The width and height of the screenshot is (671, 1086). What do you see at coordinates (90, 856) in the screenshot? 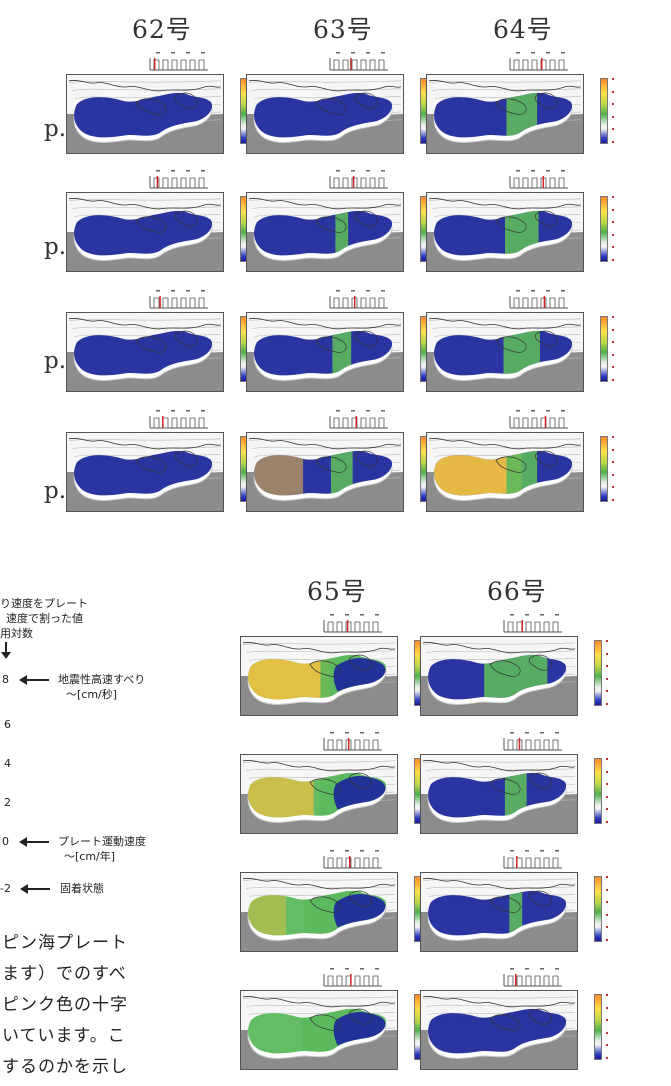
I see `legend-scale-0-unit: 〜[cm/年]` at bounding box center [90, 856].